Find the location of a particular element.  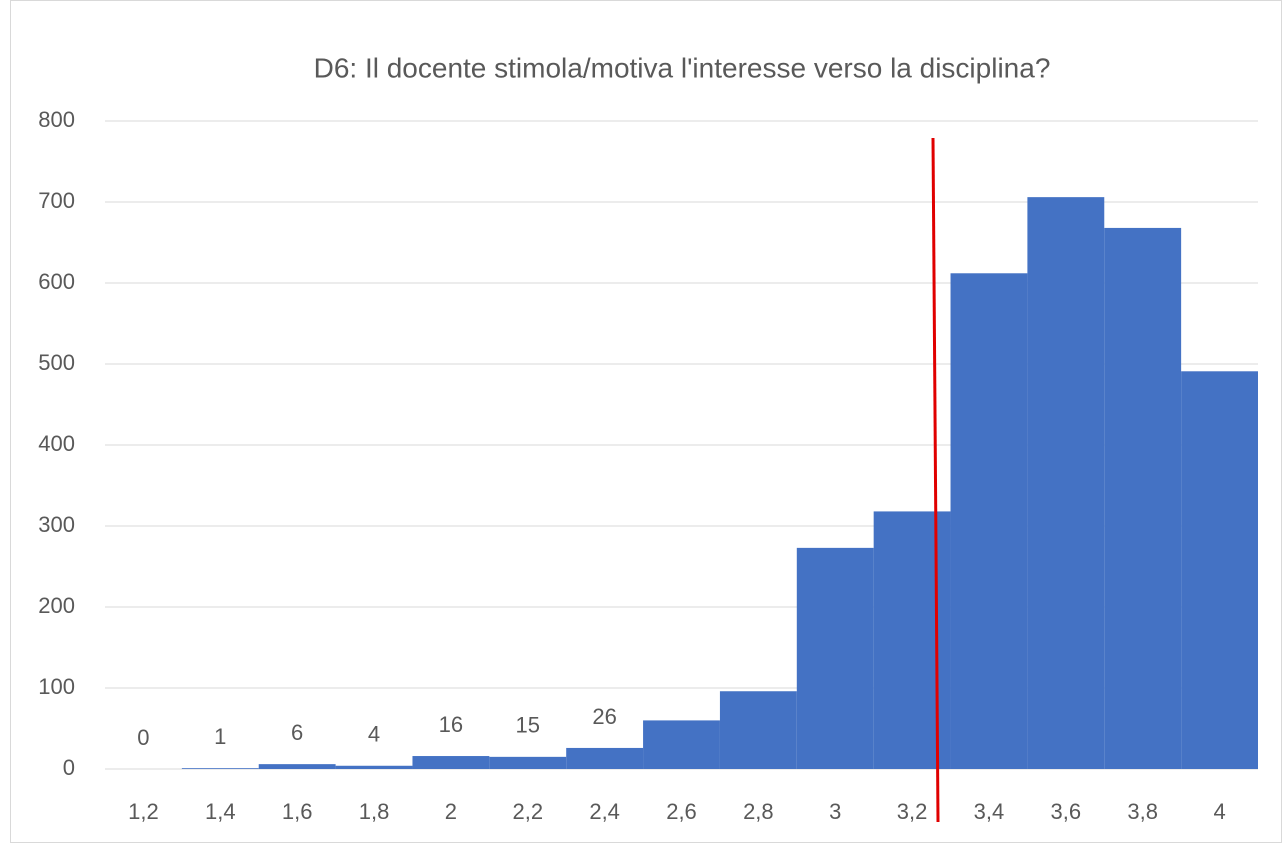

data-label: 4 is located at coordinates (374, 734).